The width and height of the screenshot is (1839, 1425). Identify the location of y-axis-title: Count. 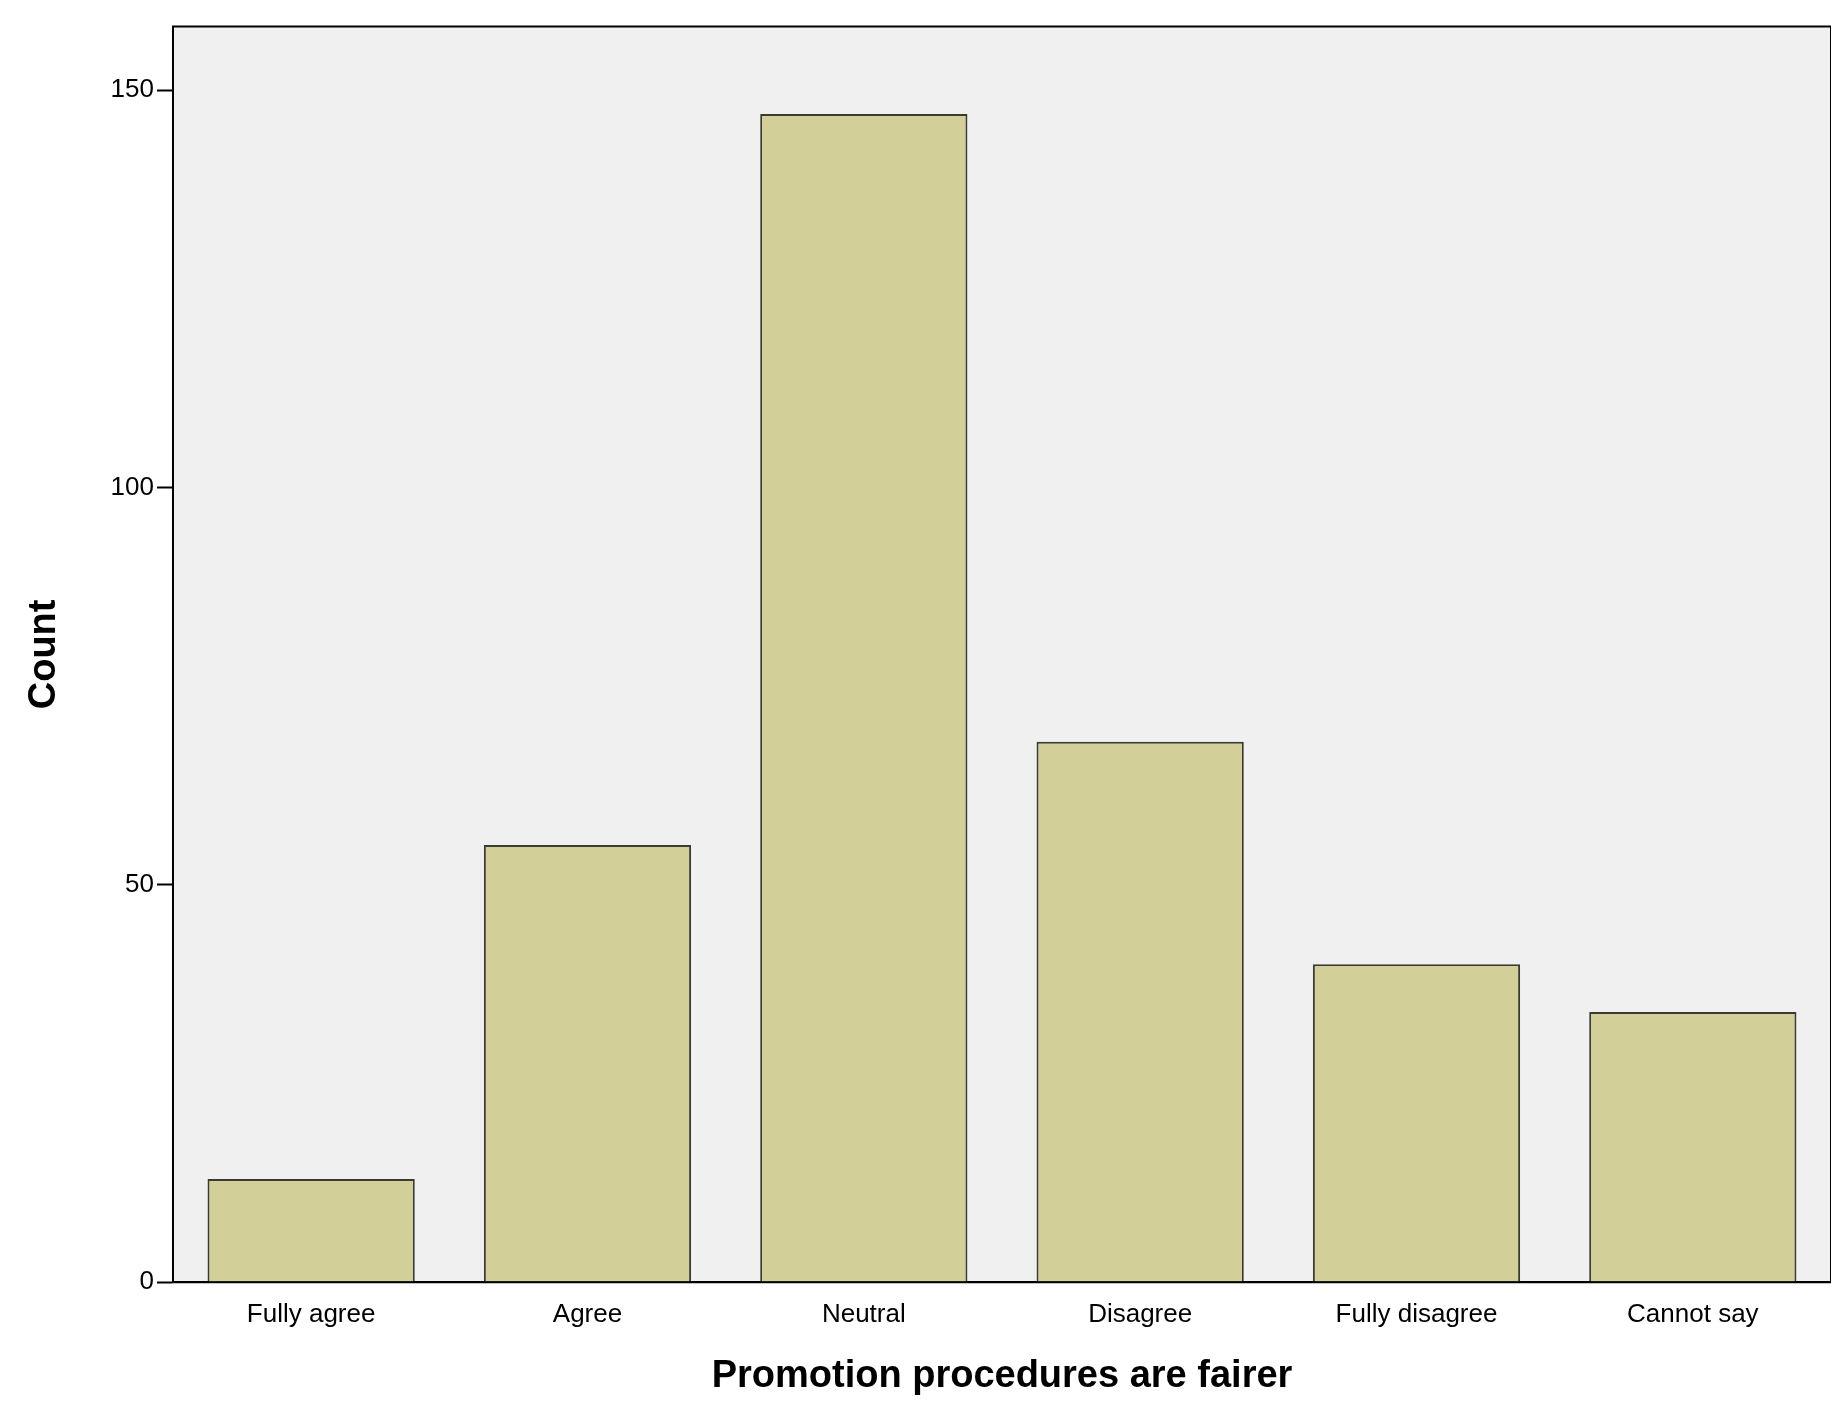
(42, 654).